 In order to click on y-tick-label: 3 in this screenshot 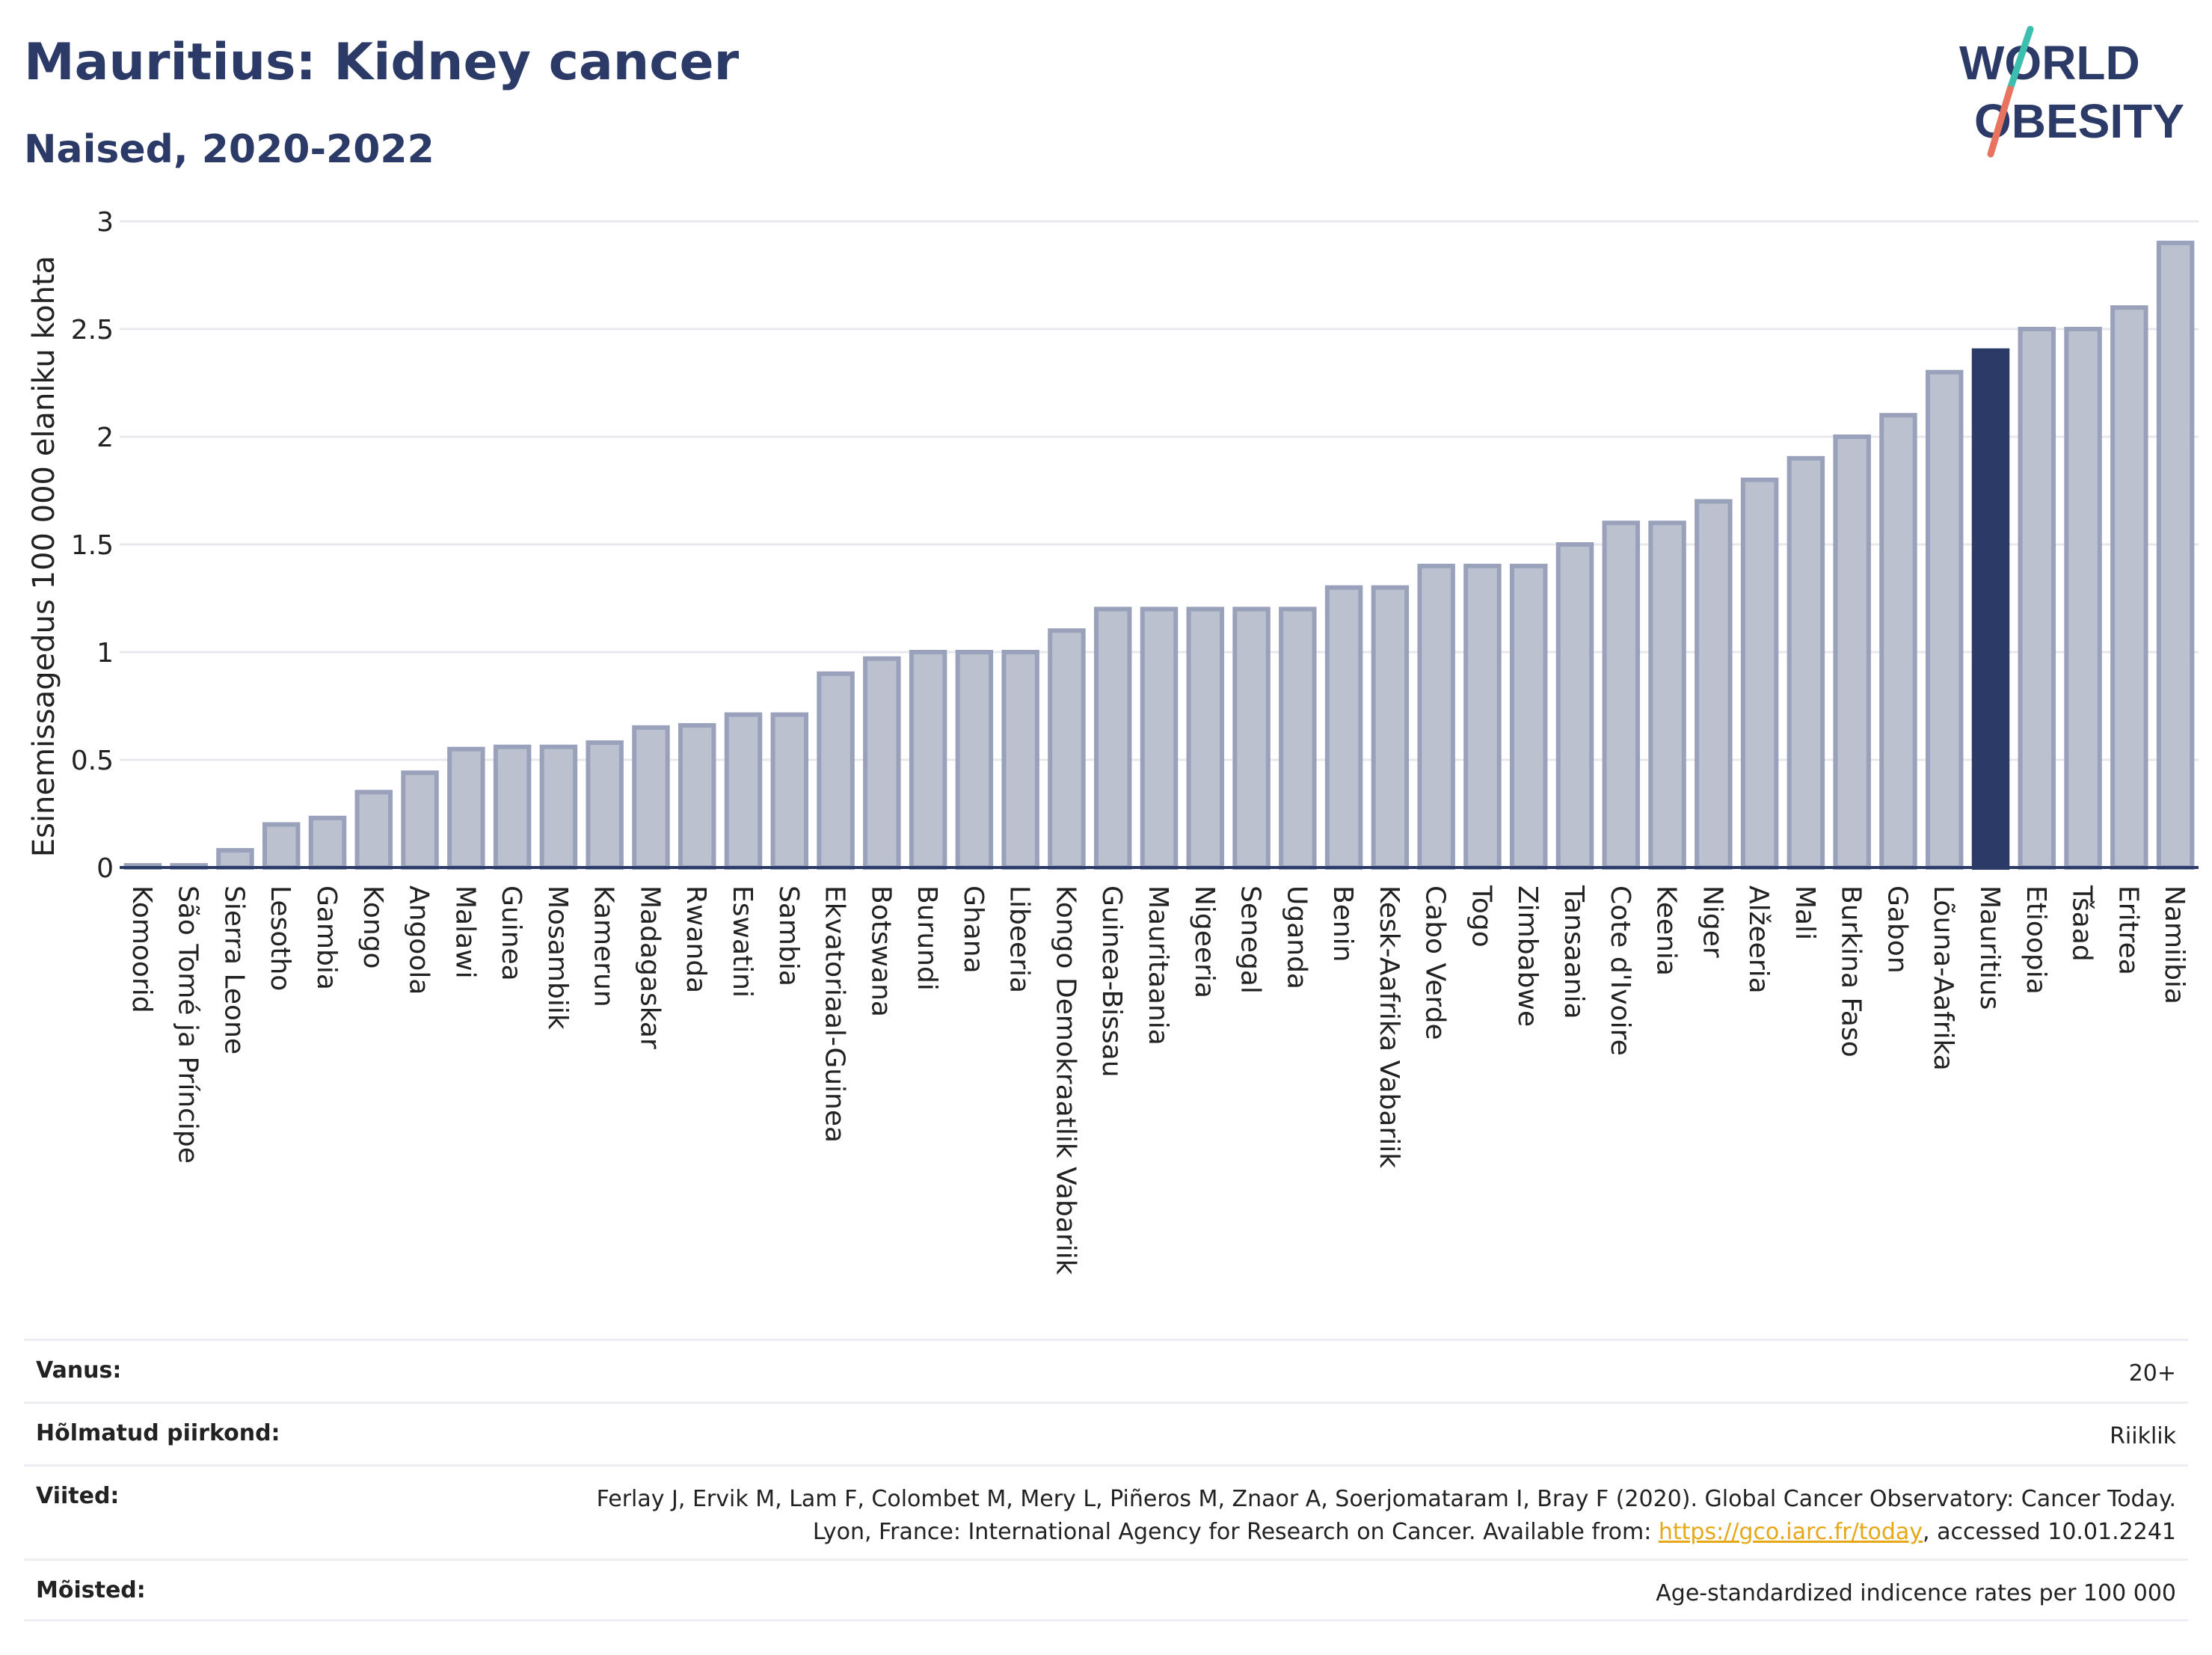, I will do `click(105, 222)`.